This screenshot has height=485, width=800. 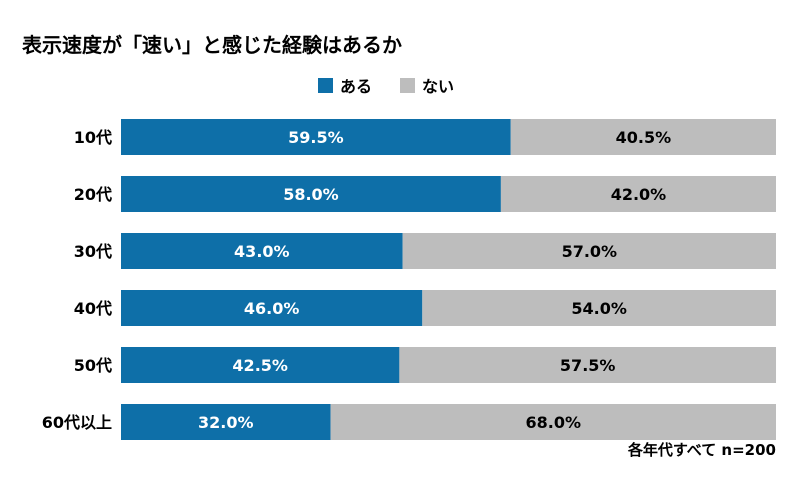 I want to click on category-label: 50代, so click(x=93, y=365).